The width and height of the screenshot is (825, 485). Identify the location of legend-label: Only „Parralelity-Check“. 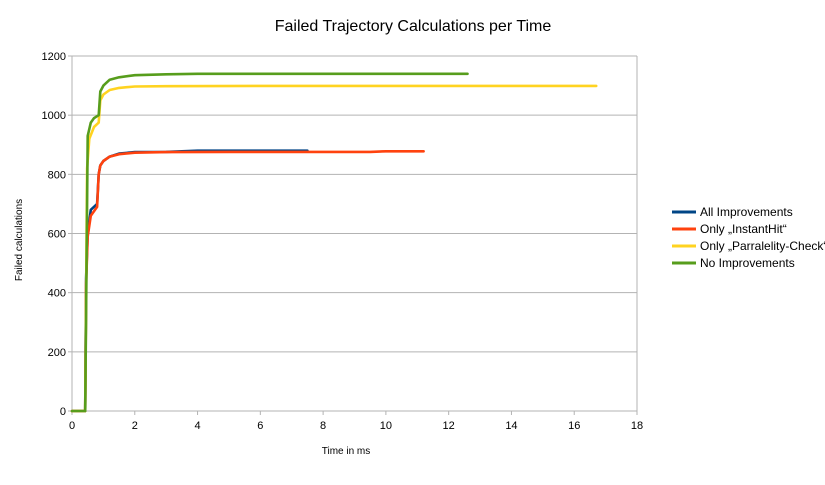
(762, 246).